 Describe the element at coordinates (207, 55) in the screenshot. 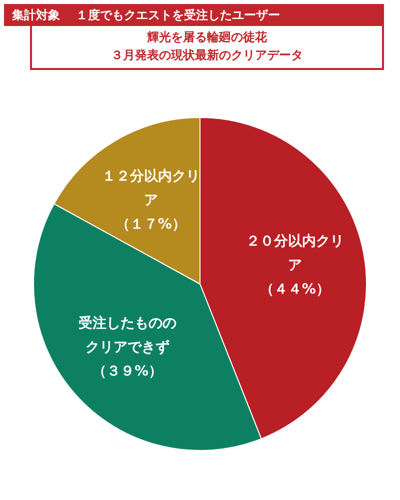

I see `text: ３月発表の現状最新のクリアデータ` at that location.